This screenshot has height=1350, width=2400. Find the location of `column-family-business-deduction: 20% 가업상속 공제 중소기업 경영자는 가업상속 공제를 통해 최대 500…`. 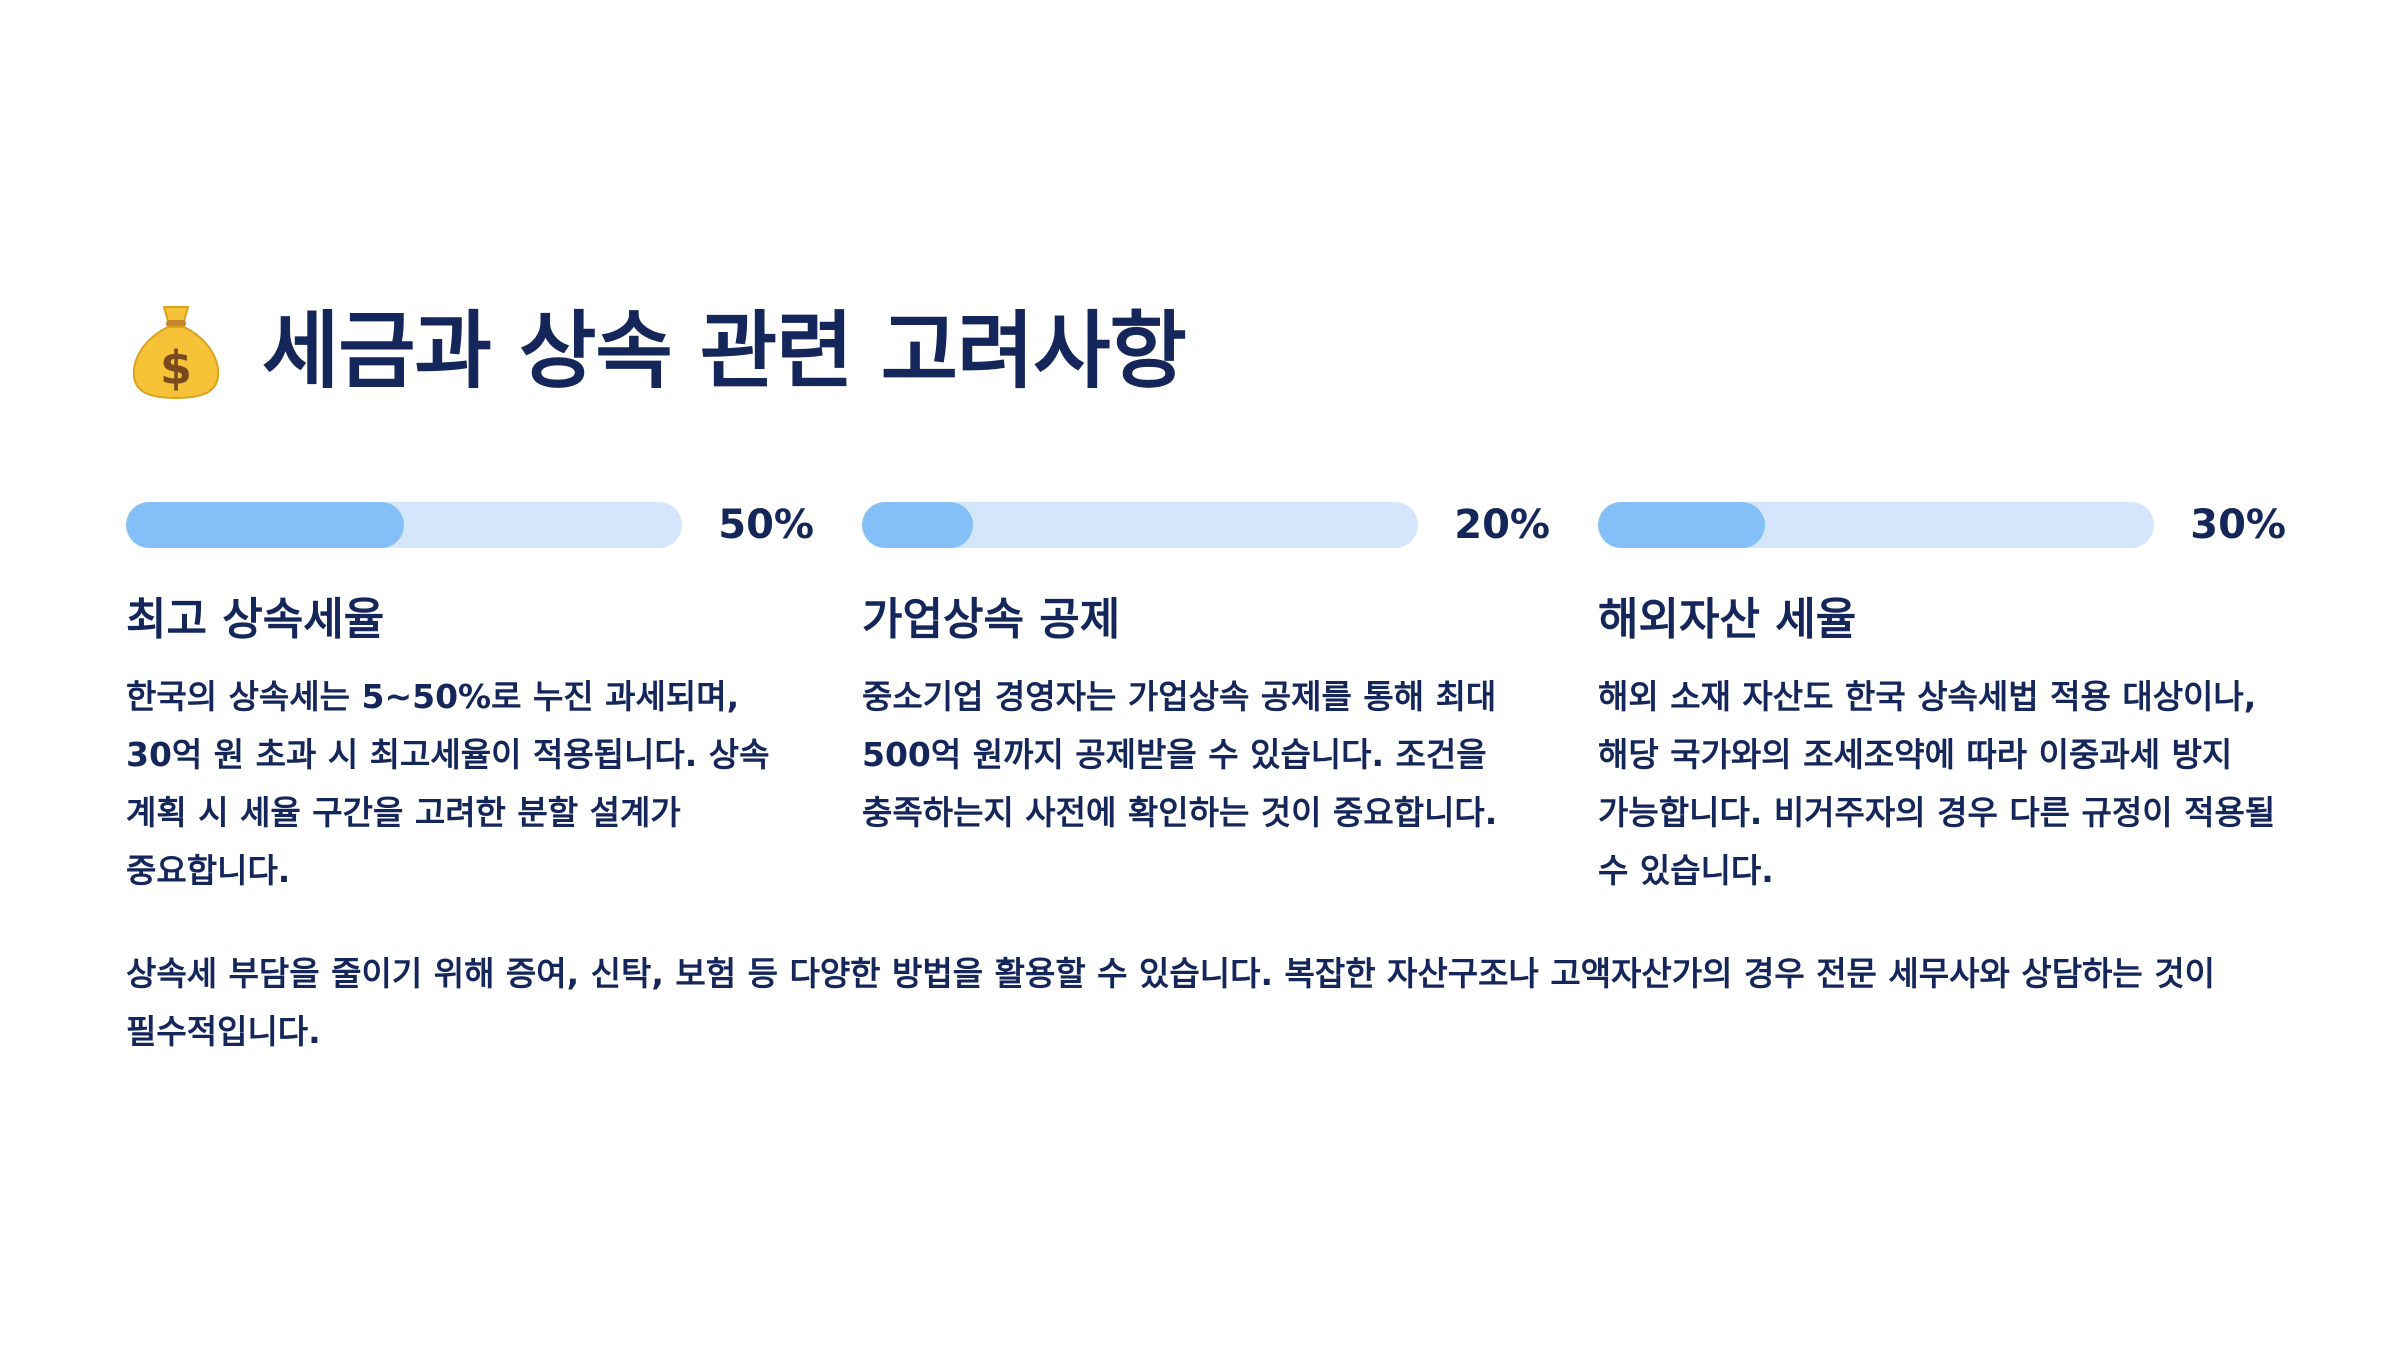

column-family-business-deduction: 20% 가업상속 공제 중소기업 경영자는 가업상속 공제를 통해 최대 500… is located at coordinates (1206, 700).